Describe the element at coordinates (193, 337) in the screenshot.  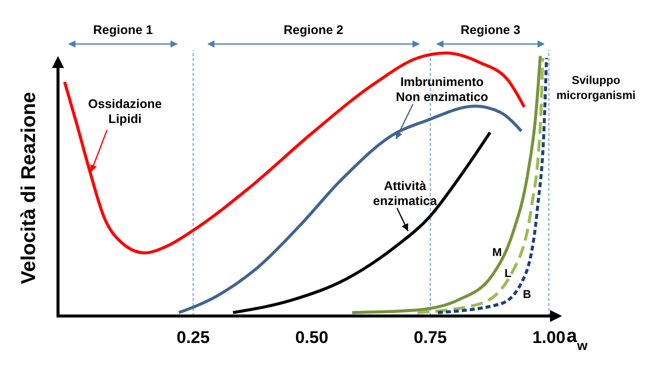
I see `x-tick-label: 0.25` at that location.